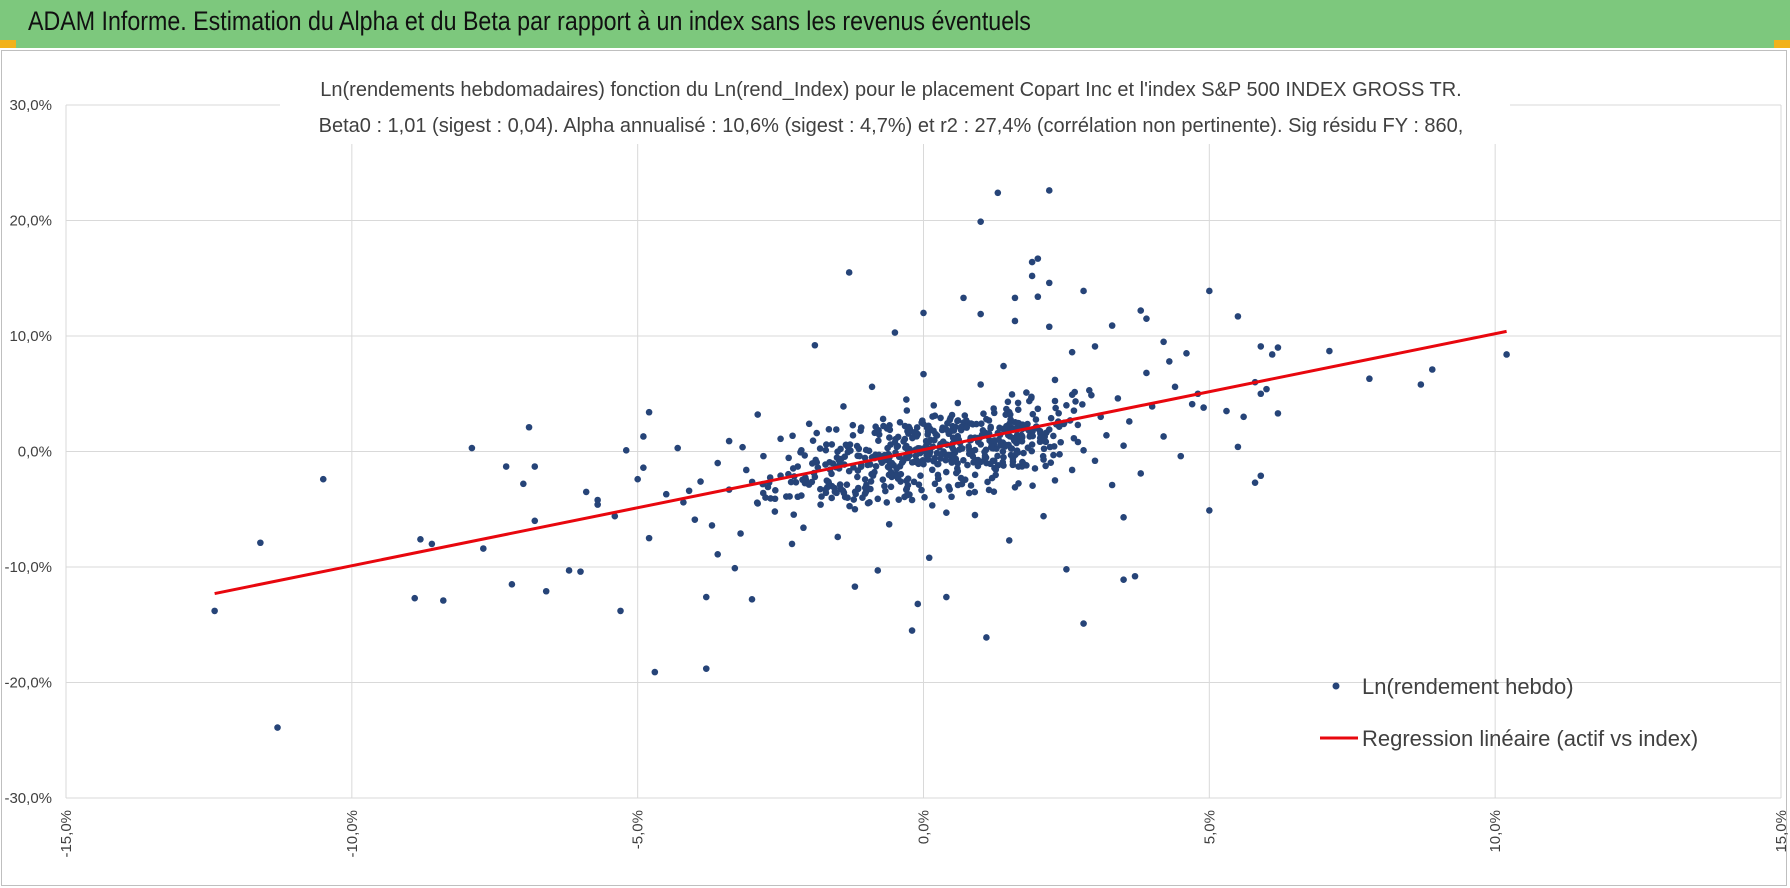 The width and height of the screenshot is (1790, 888). What do you see at coordinates (30, 336) in the screenshot?
I see `y-tick-label: 10,0%` at bounding box center [30, 336].